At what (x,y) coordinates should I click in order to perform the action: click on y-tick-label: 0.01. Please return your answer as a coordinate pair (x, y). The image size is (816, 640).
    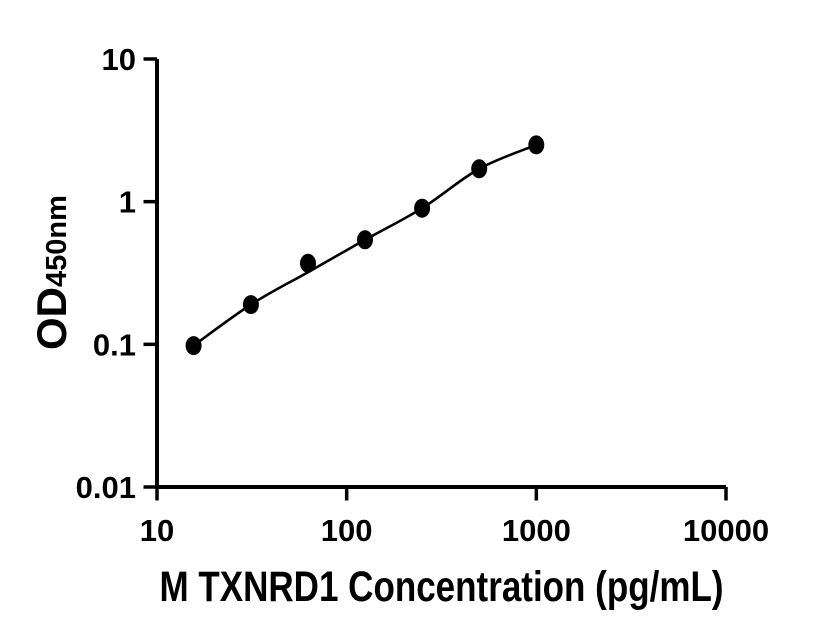
    Looking at the image, I should click on (106, 487).